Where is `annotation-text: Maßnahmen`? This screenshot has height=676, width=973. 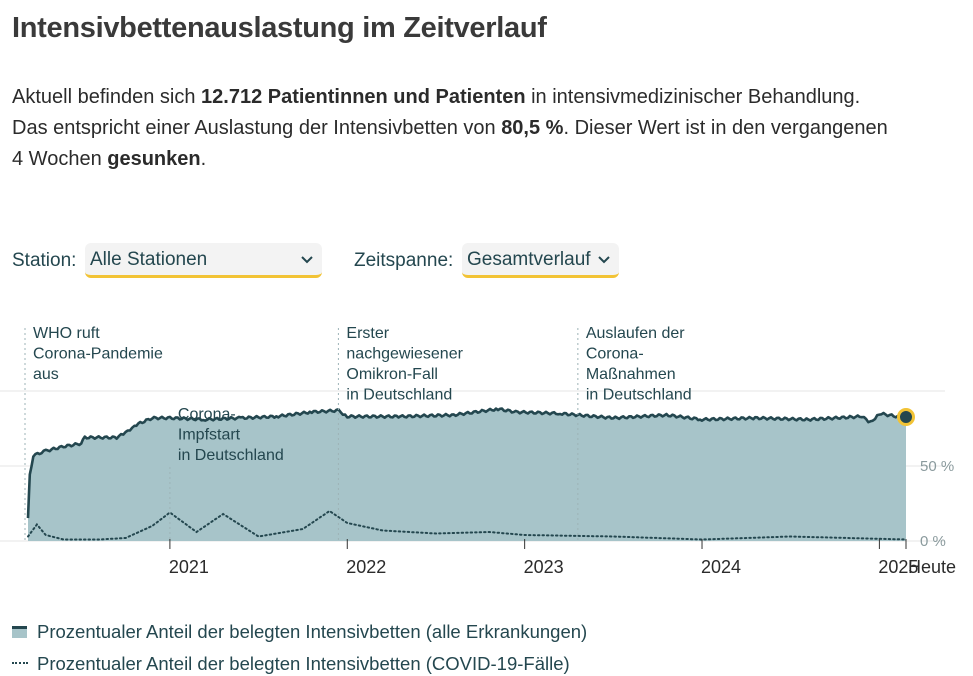 annotation-text: Maßnahmen is located at coordinates (631, 374).